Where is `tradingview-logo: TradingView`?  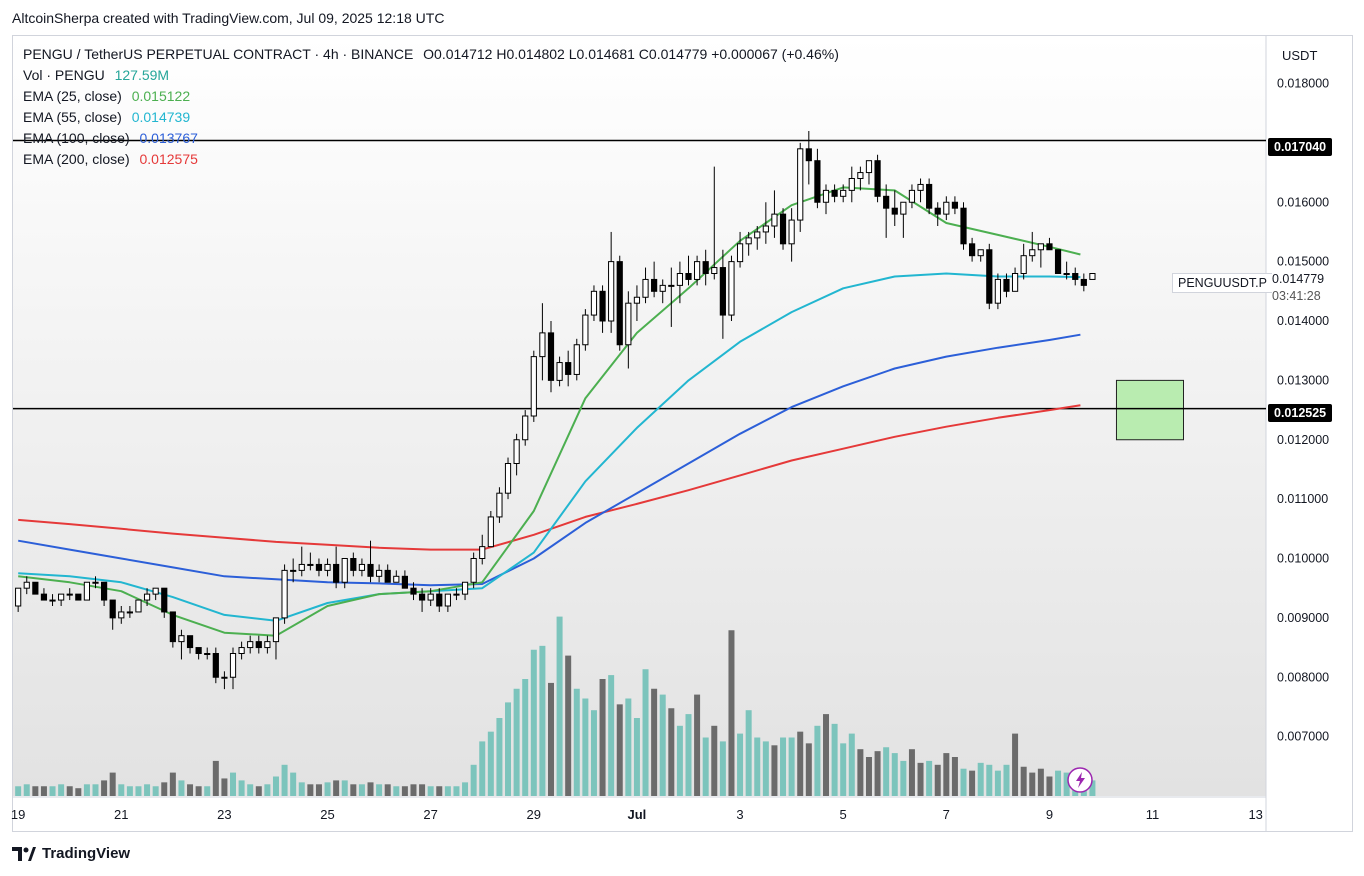 tradingview-logo: TradingView is located at coordinates (71, 853).